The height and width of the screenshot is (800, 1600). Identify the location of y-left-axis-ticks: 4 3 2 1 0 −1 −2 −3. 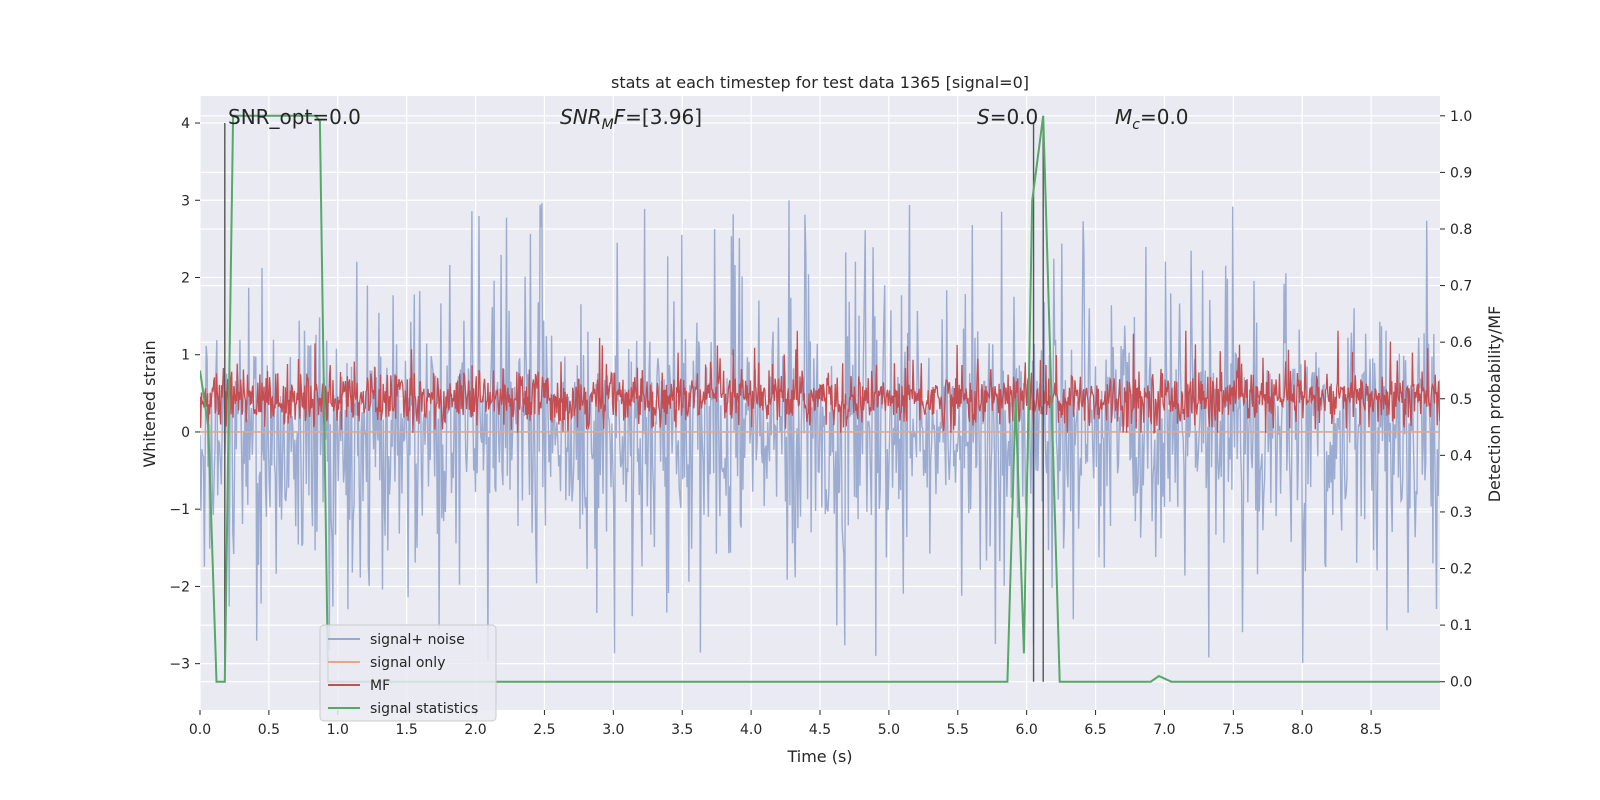
(184, 394).